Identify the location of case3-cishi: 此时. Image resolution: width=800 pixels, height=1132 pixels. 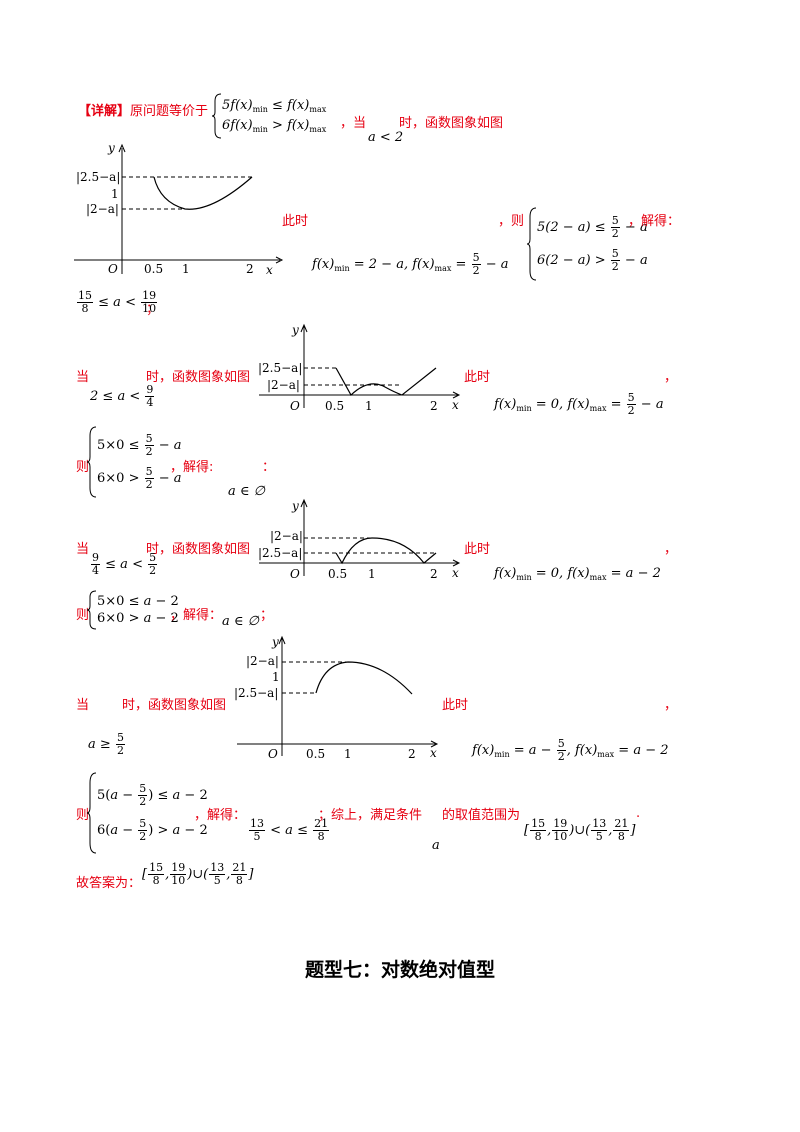
(477, 549).